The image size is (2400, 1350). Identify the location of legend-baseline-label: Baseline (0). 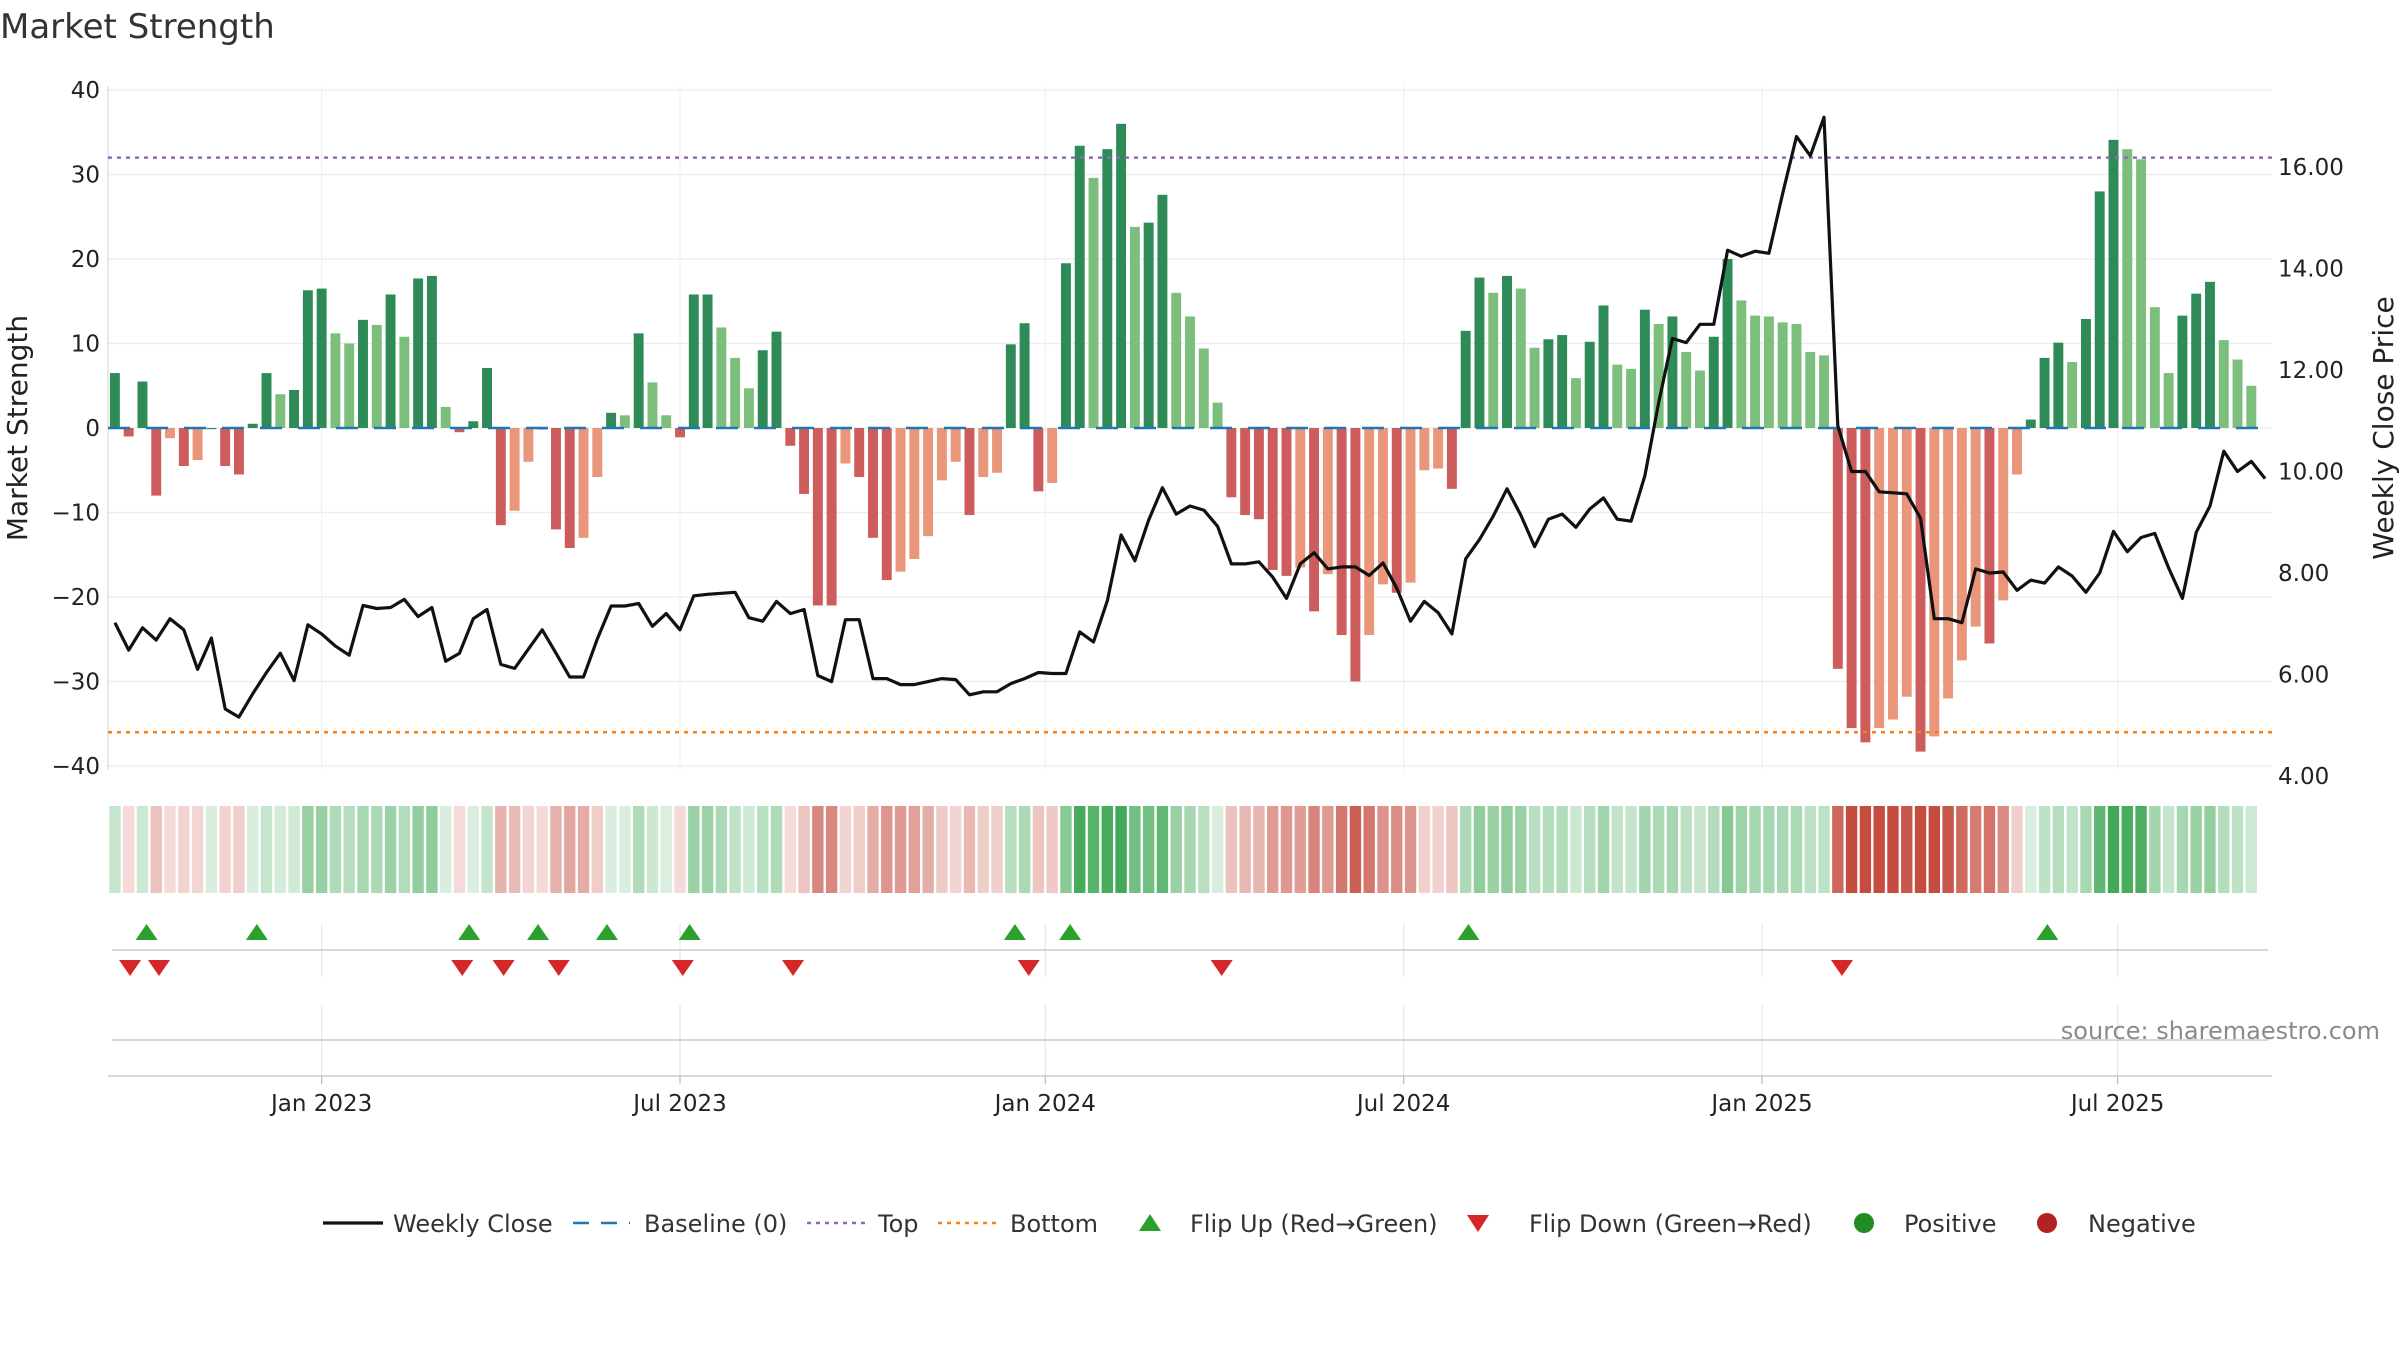
(715, 1224).